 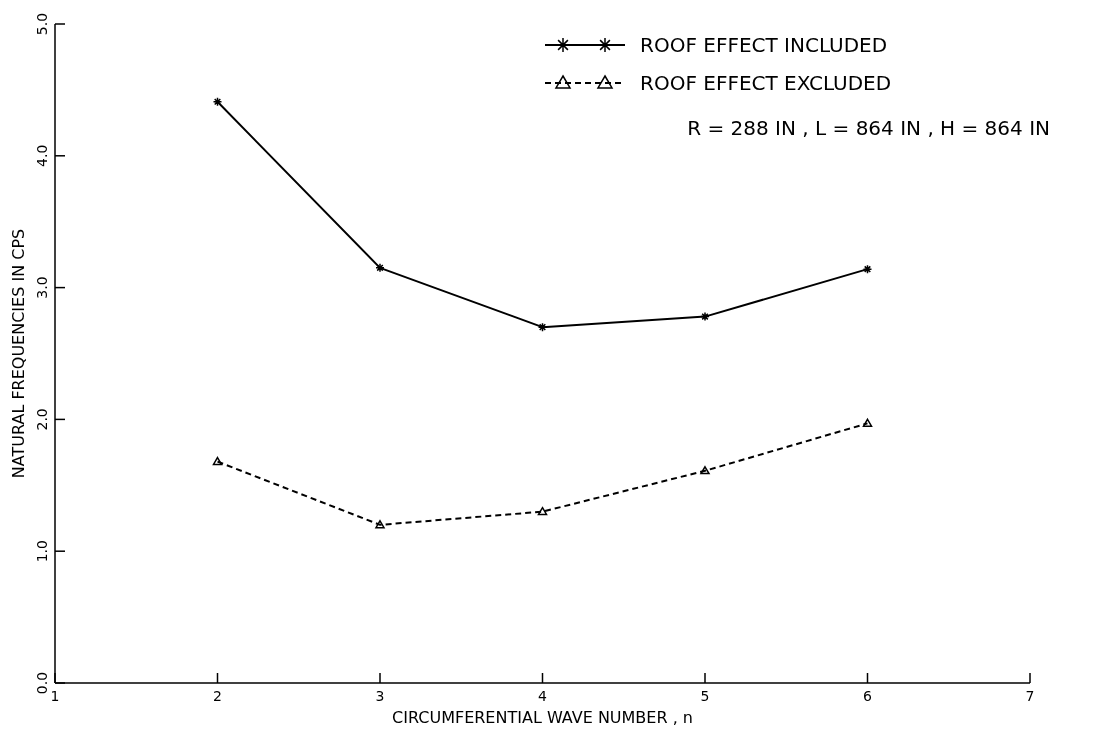 What do you see at coordinates (42, 419) in the screenshot?
I see `y-tick-label: 2.0` at bounding box center [42, 419].